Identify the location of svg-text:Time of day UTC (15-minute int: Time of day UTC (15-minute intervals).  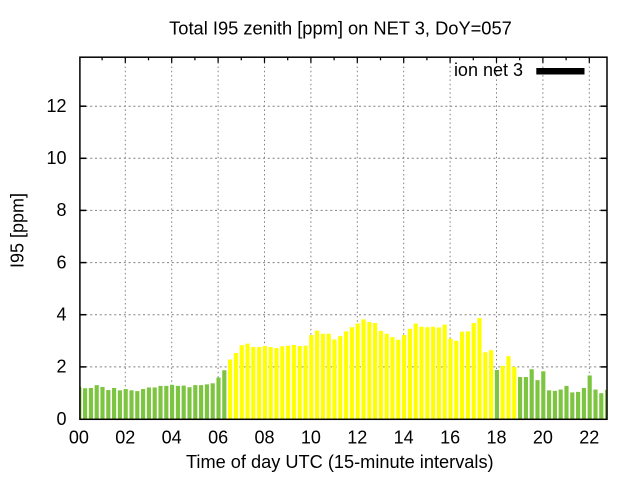
(340, 462).